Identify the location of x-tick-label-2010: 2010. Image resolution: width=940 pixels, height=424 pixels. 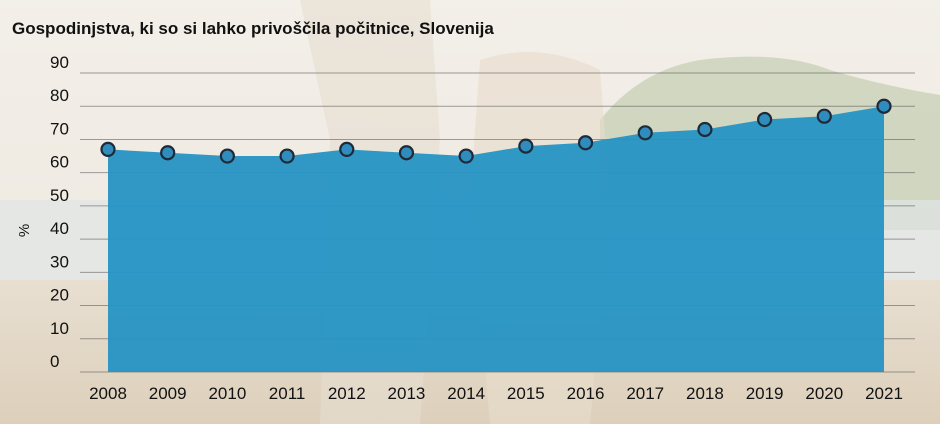
(227, 393).